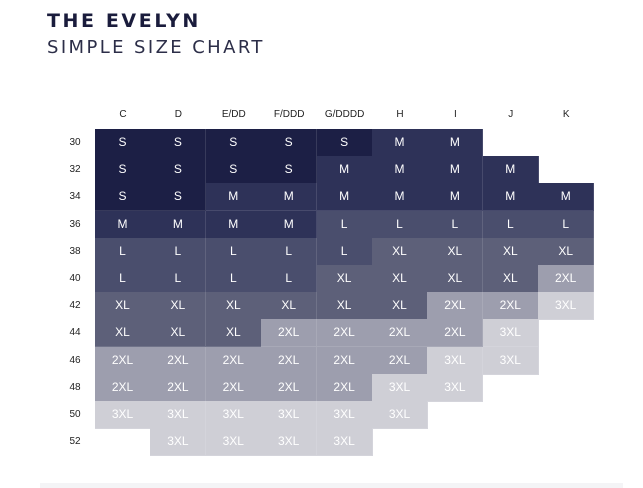 This screenshot has height=488, width=643. Describe the element at coordinates (75, 306) in the screenshot. I see `row-header: 42` at that location.